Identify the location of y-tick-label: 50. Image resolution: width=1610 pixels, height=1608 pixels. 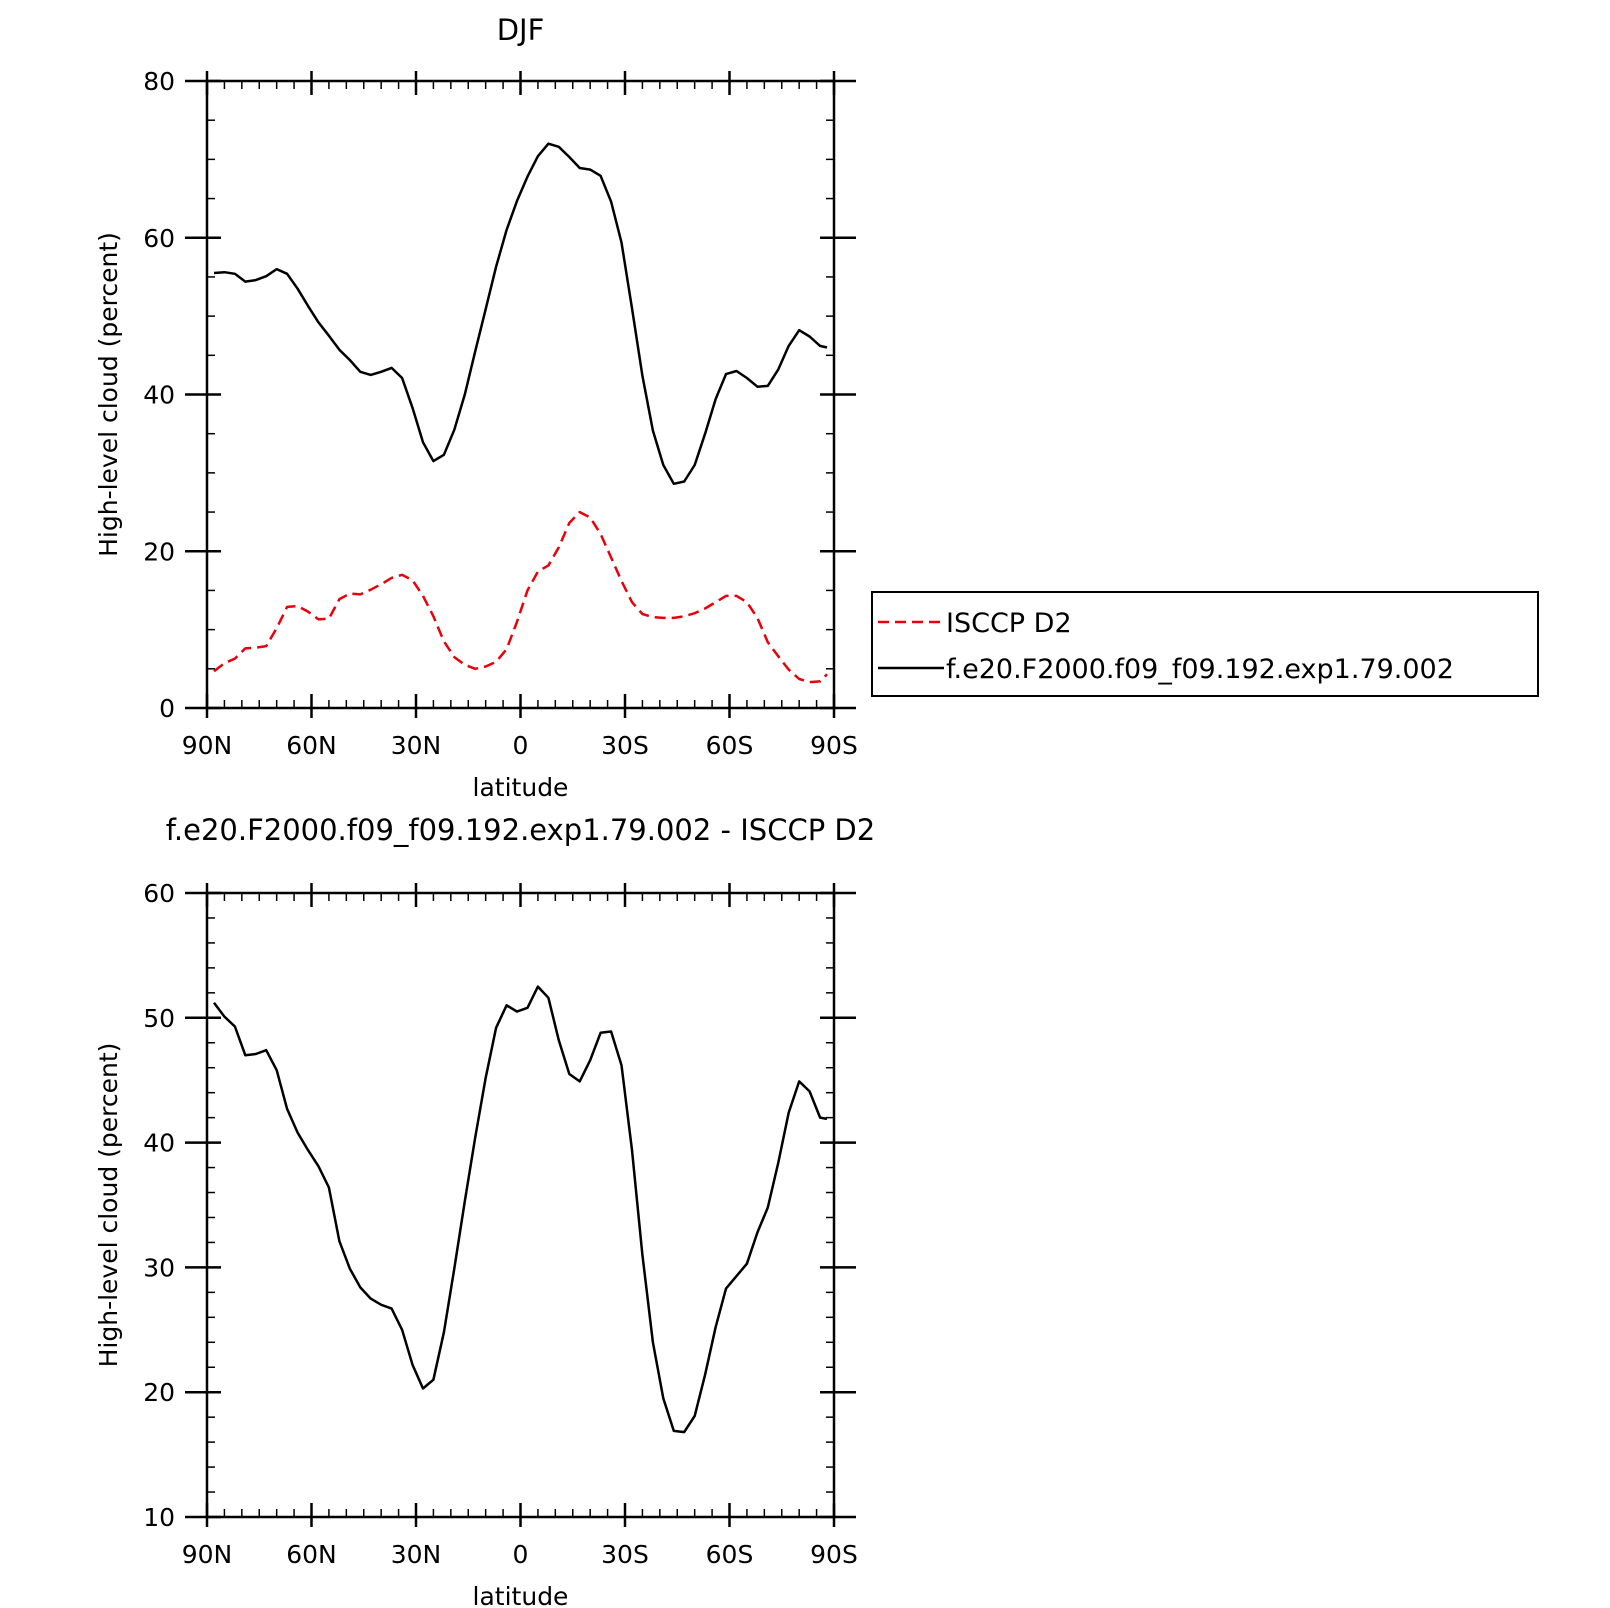
(159, 1018).